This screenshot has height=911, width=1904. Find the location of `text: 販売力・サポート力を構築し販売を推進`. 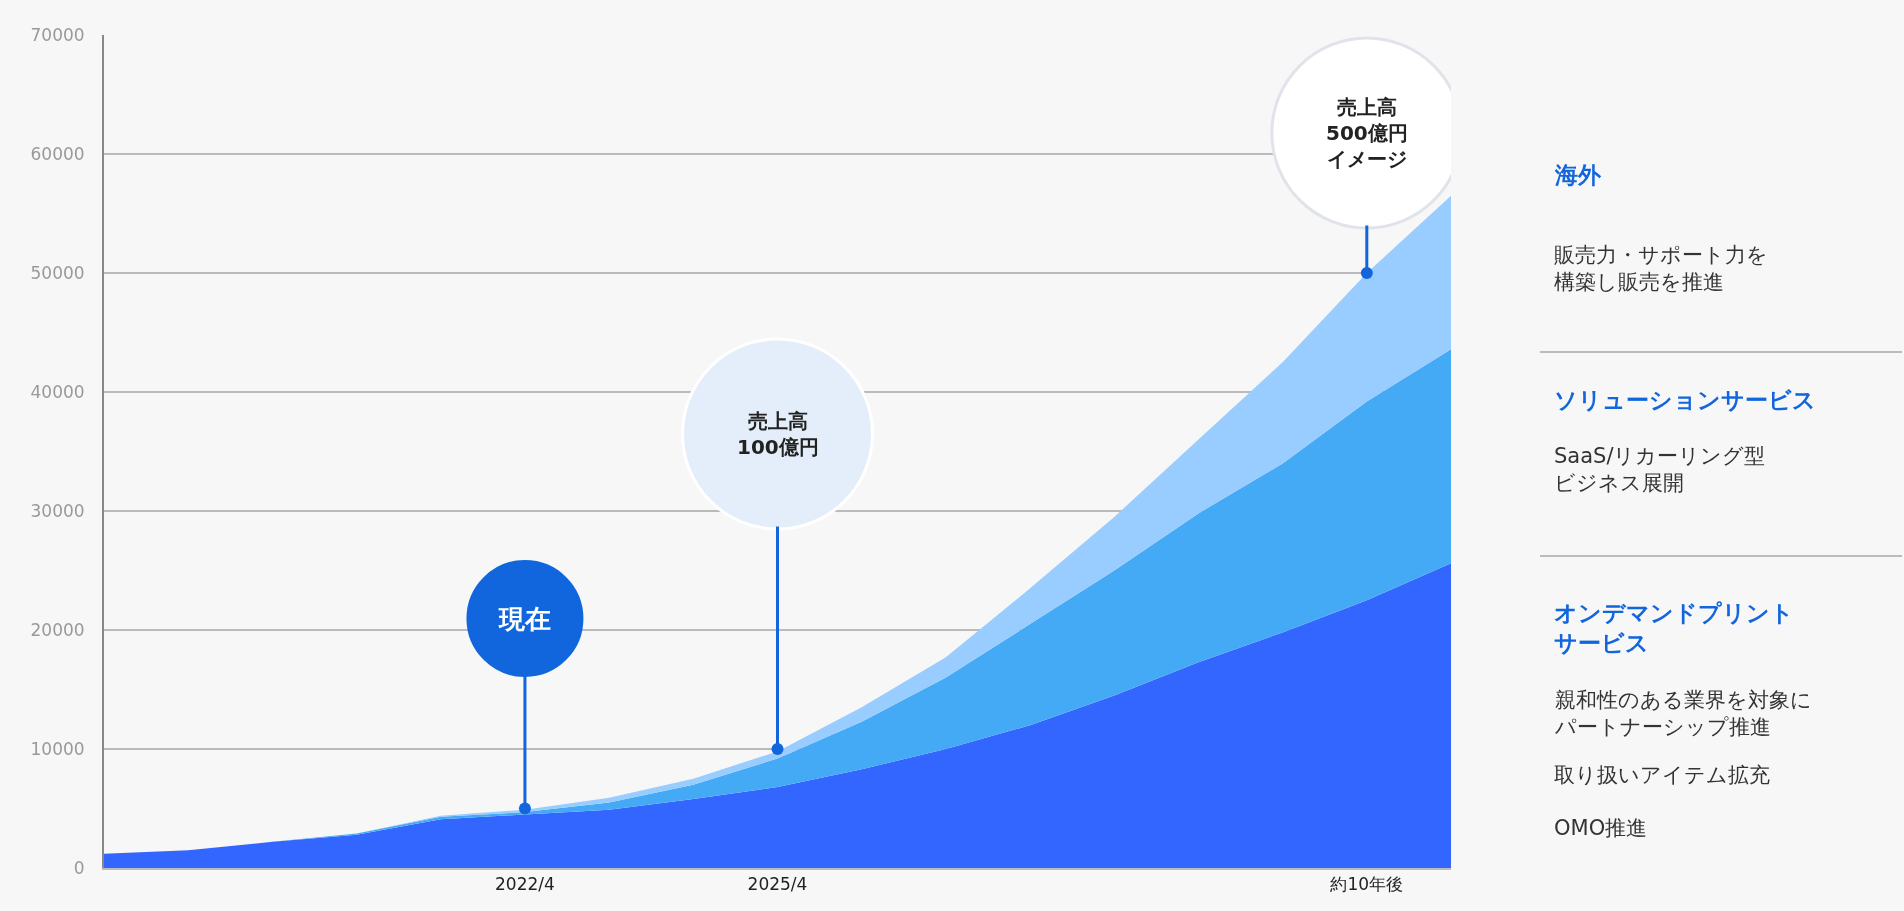

text: 販売力・サポート力を構築し販売を推進 is located at coordinates (1661, 269).